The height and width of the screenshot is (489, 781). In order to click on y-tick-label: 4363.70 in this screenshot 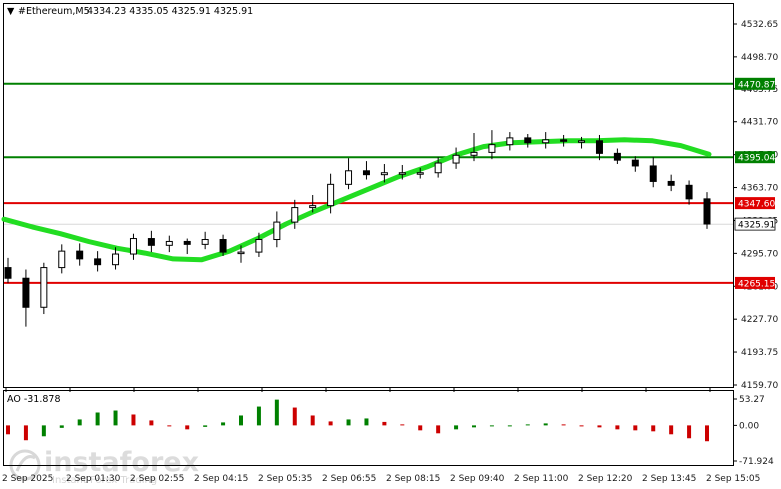, I will do `click(759, 189)`.